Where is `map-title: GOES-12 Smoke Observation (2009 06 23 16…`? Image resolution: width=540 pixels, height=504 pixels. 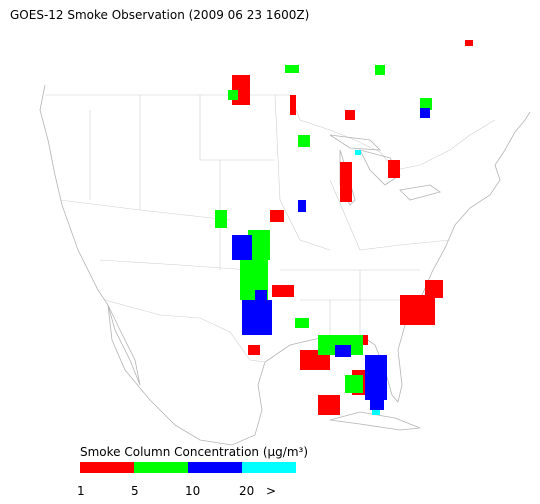
map-title: GOES-12 Smoke Observation (2009 06 23 16… is located at coordinates (159, 15).